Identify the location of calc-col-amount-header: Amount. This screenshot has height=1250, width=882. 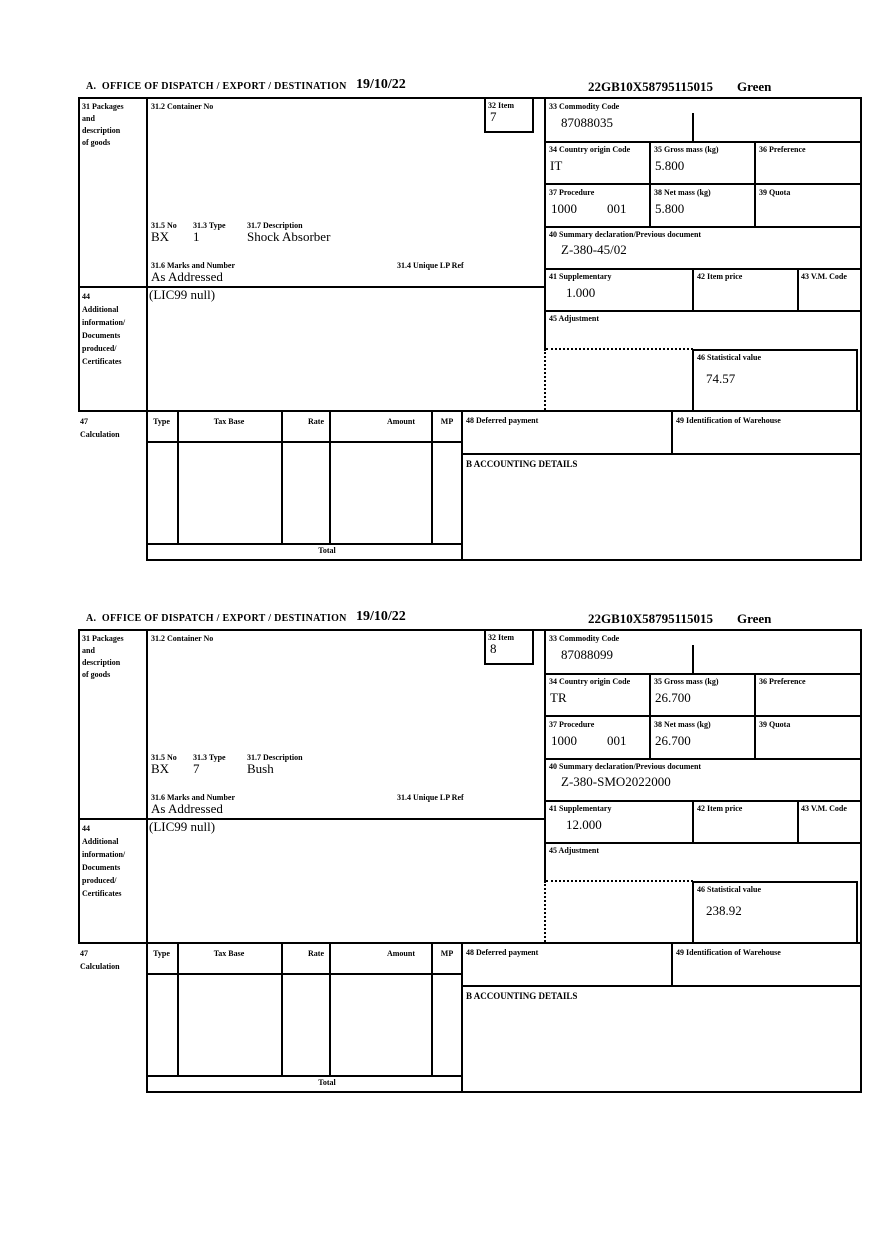
(400, 421).